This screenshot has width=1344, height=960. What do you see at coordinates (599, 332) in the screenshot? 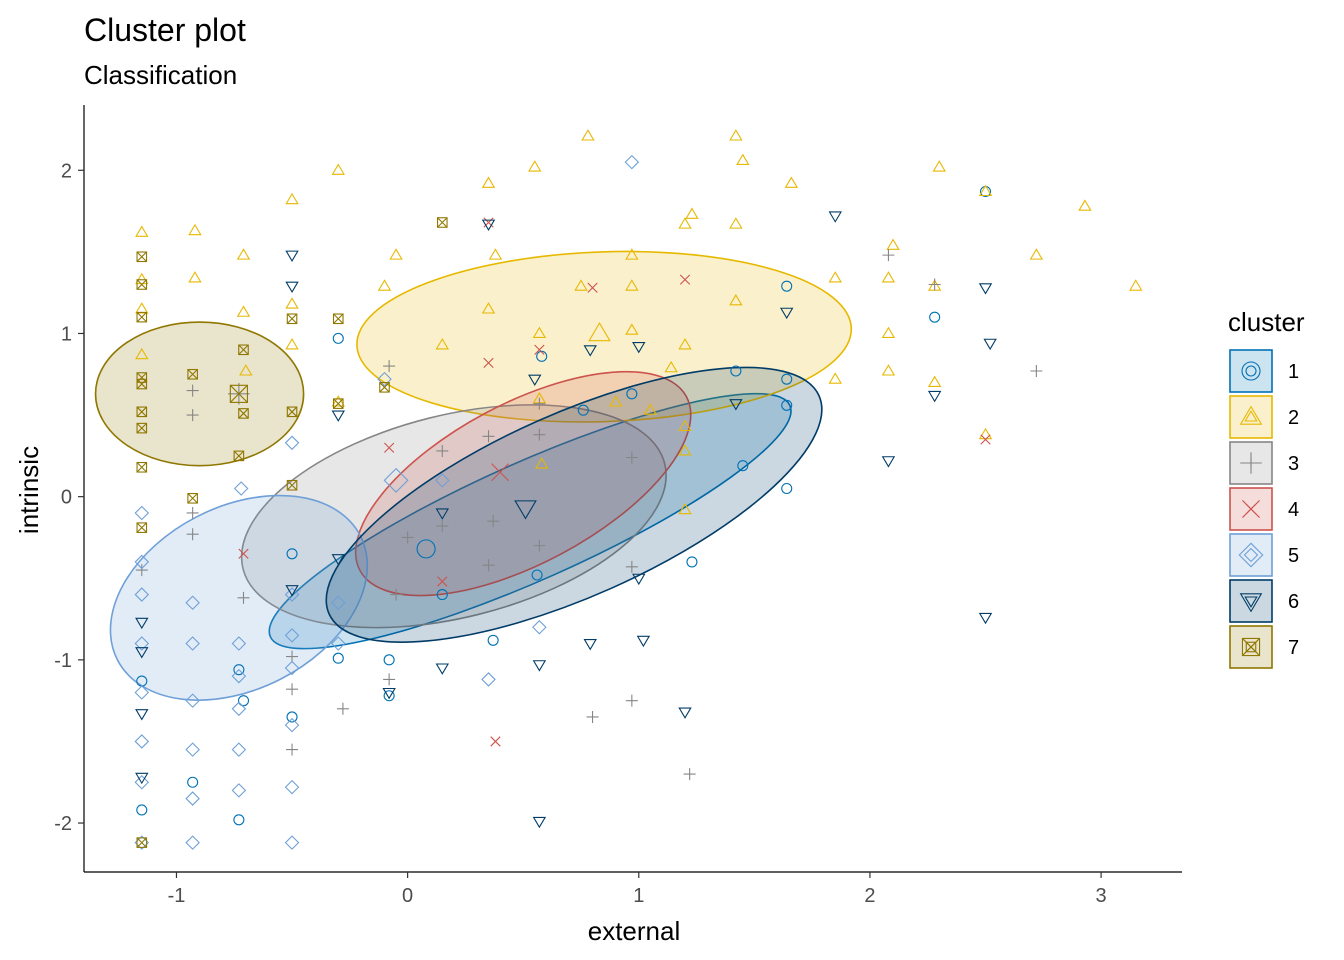
I see `cluster-2-center` at bounding box center [599, 332].